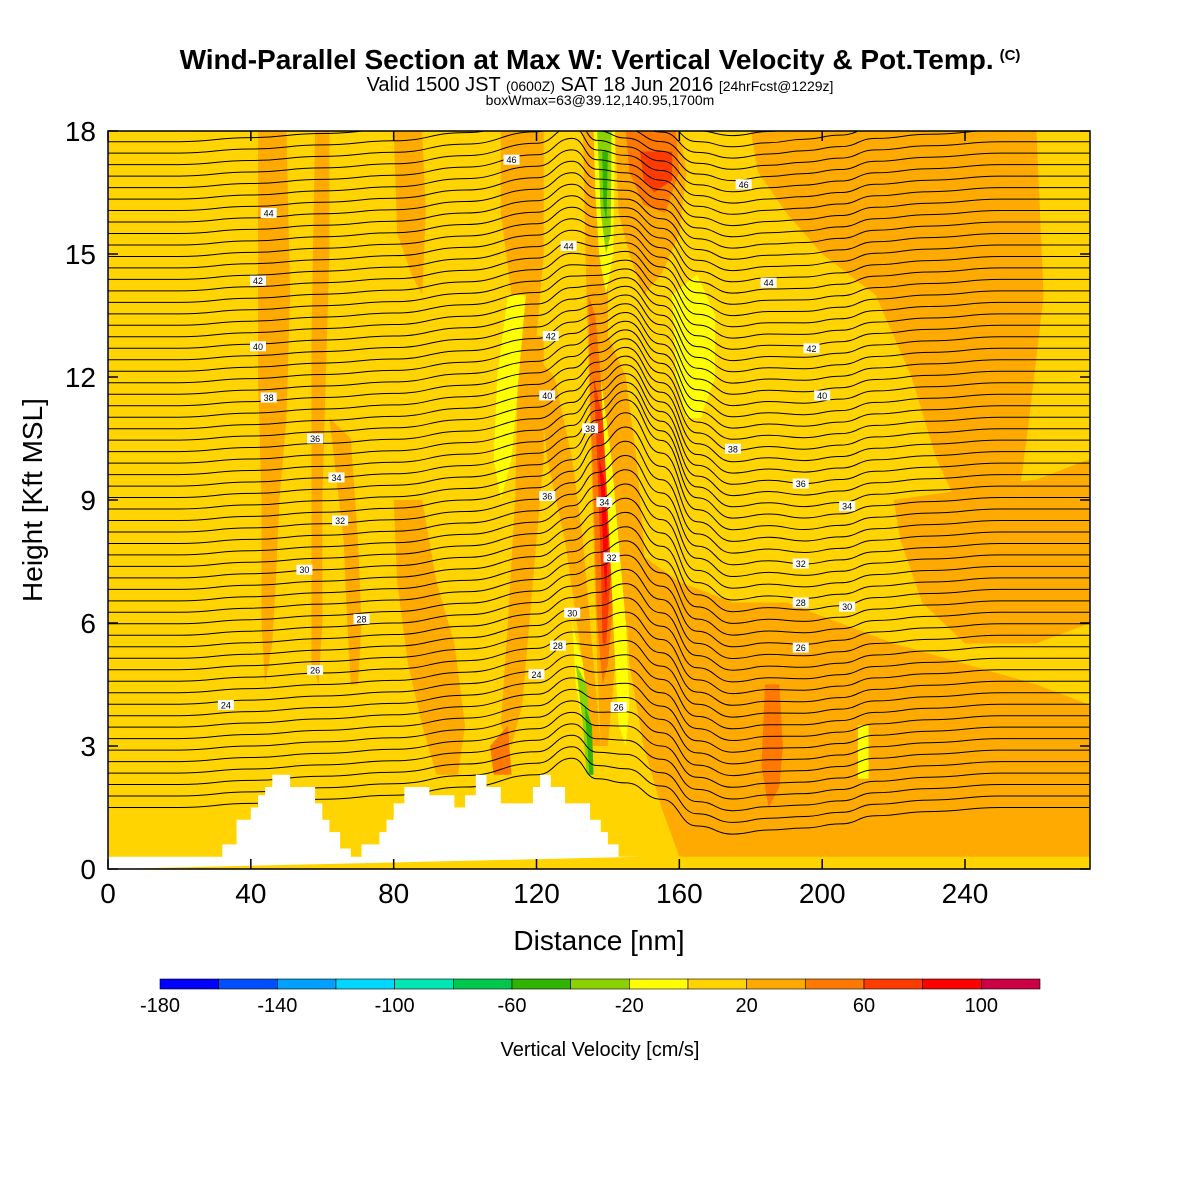 This screenshot has width=1200, height=1200. I want to click on isentrope-label: 28, so click(801, 603).